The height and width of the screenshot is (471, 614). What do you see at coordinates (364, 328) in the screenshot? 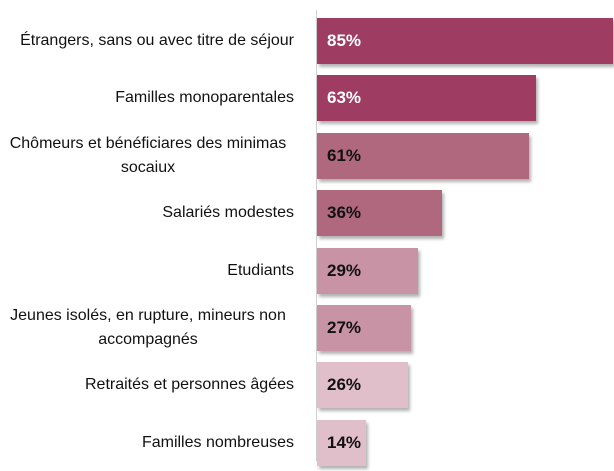
I see `bar: 27%` at bounding box center [364, 328].